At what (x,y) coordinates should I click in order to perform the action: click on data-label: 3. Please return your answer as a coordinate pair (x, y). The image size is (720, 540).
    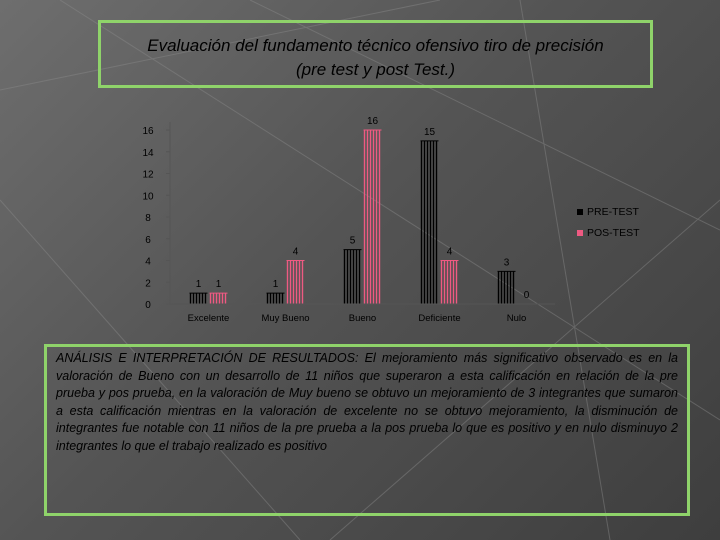
    Looking at the image, I should click on (507, 262).